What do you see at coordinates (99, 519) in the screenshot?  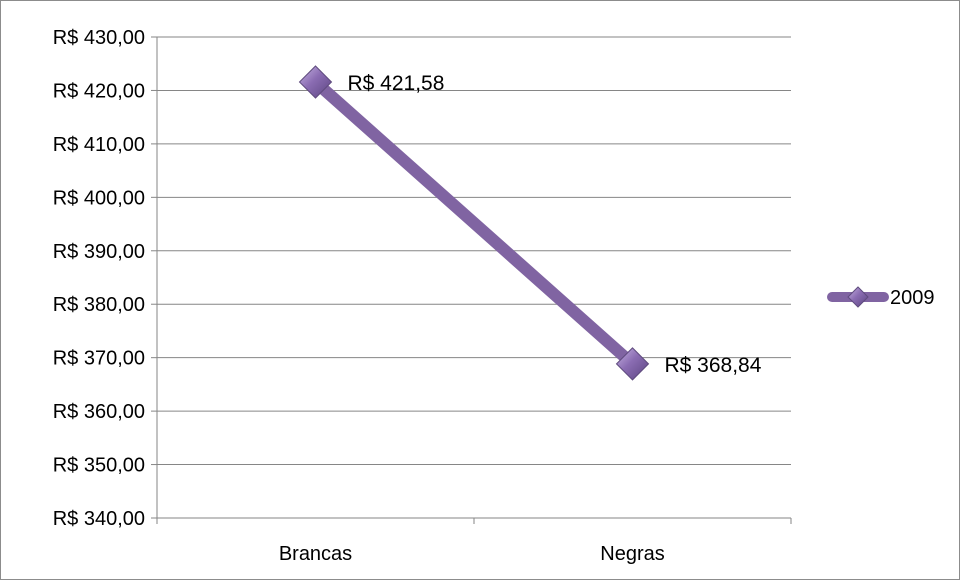 I see `y-tick-label: R$ 340,00` at bounding box center [99, 519].